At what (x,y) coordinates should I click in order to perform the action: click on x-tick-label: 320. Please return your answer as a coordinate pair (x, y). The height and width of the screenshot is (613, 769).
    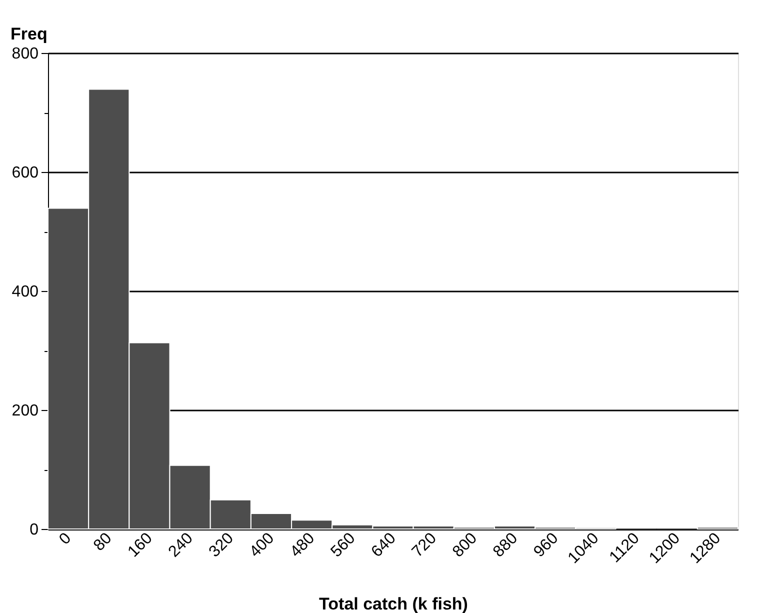
    Looking at the image, I should click on (222, 545).